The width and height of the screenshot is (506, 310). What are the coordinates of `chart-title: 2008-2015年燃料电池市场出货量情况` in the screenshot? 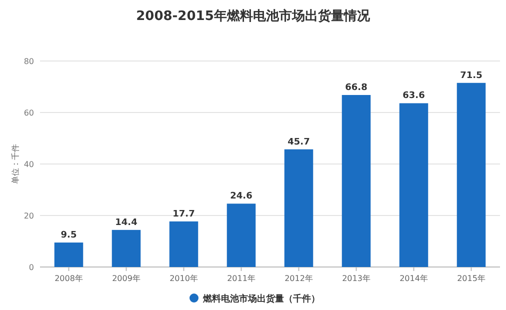 It's located at (253, 16).